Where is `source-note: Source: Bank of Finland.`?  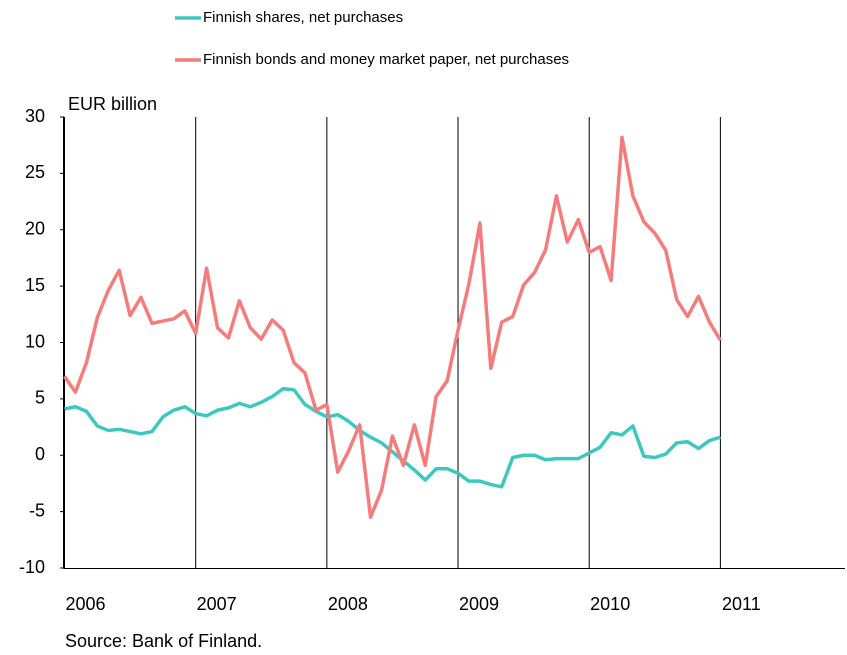 source-note: Source: Bank of Finland. is located at coordinates (163, 641).